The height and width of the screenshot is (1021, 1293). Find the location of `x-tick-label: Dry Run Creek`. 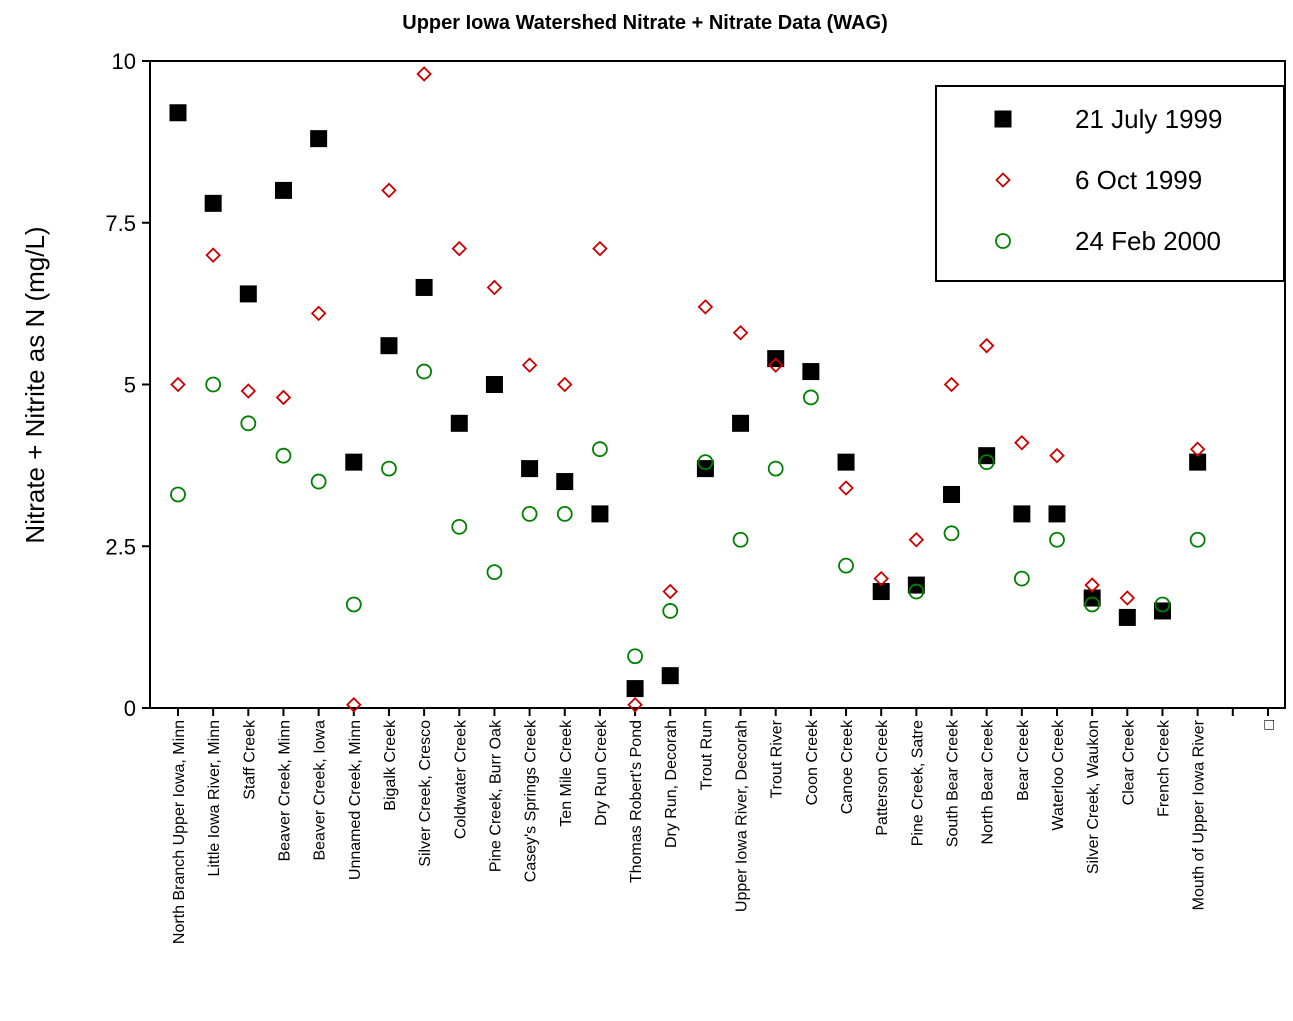

x-tick-label: Dry Run Creek is located at coordinates (601, 772).